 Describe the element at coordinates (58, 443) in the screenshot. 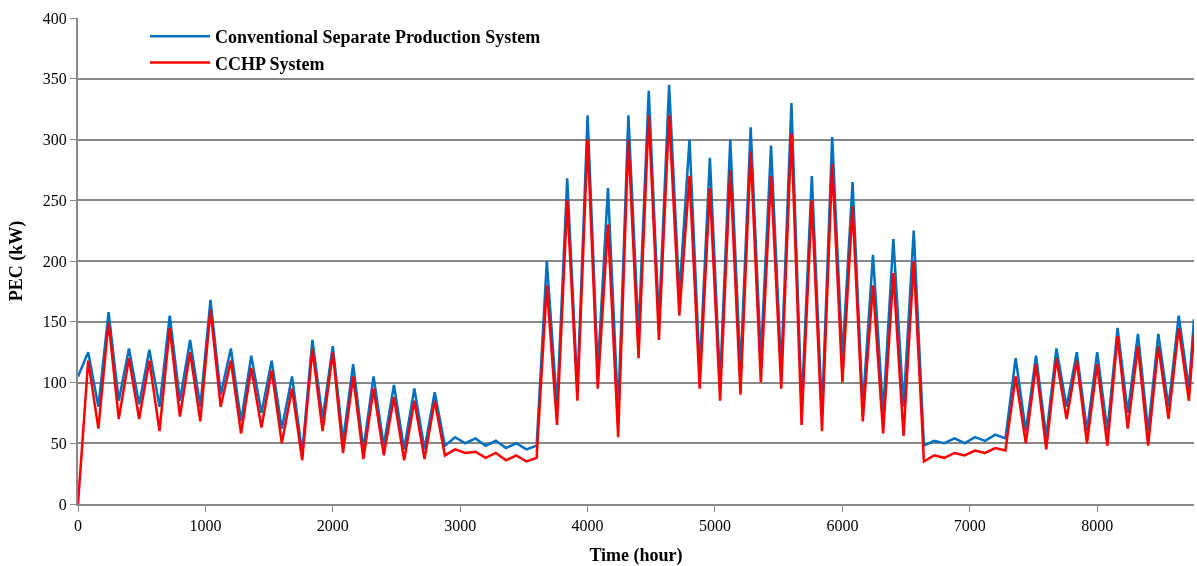

I see `y-tick-label: 50` at that location.